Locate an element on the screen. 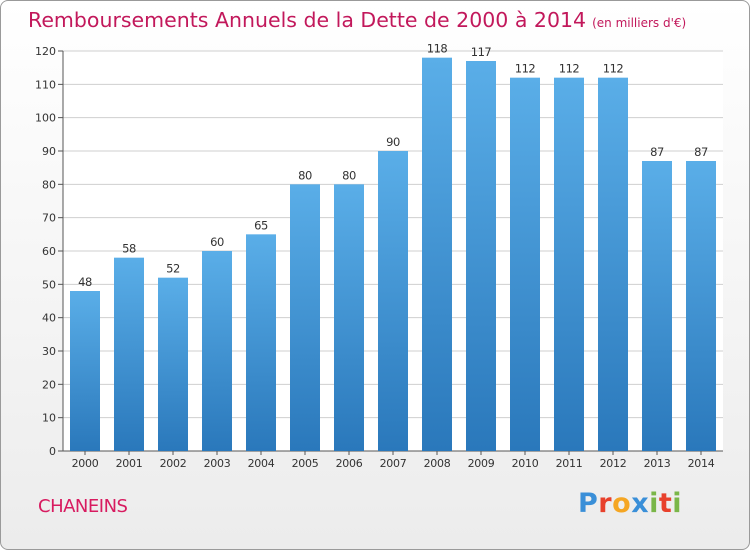 Image resolution: width=750 pixels, height=550 pixels. x-tick-label: 2005 is located at coordinates (305, 463).